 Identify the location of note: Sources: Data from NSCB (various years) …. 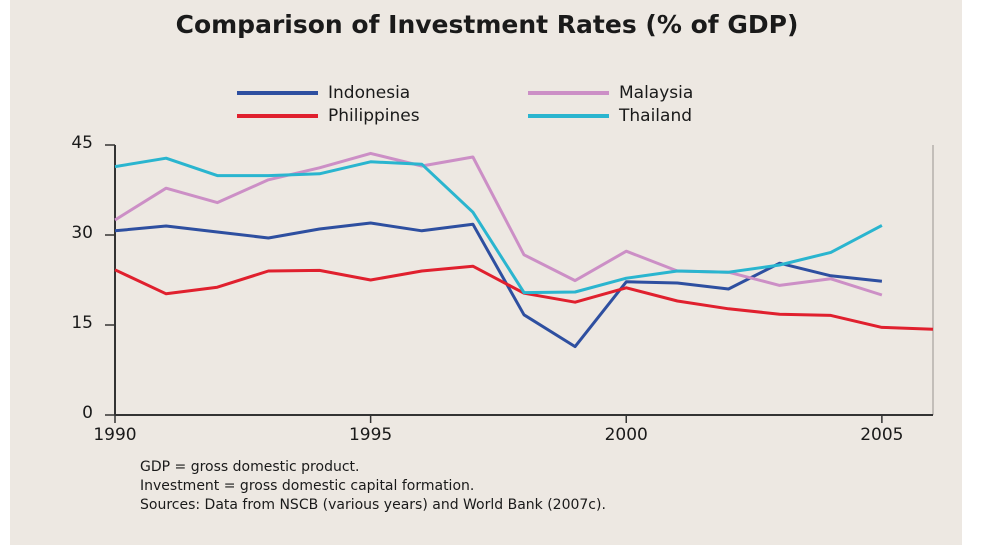
(373, 505).